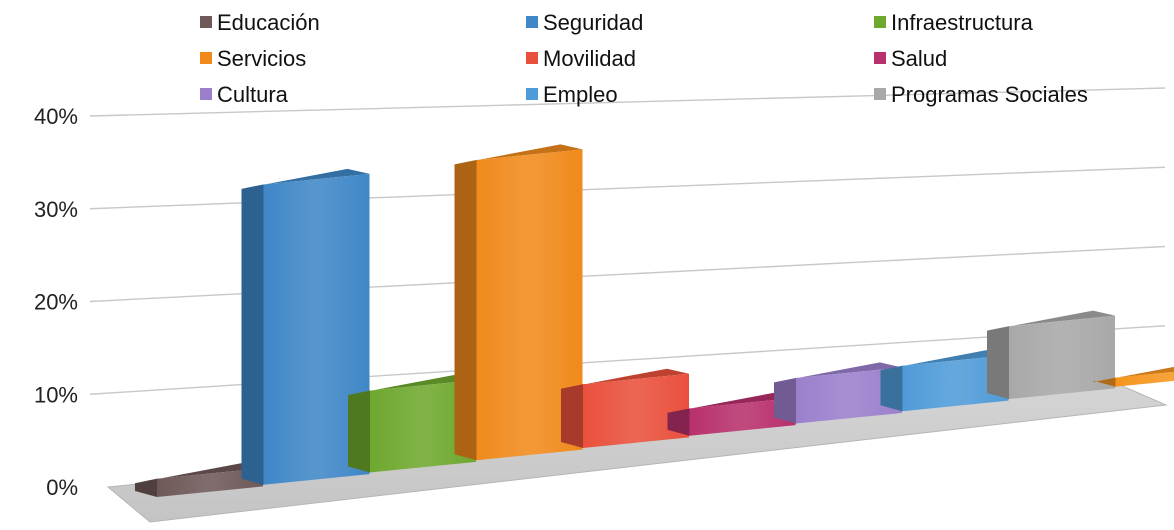 This screenshot has height=530, width=1174. What do you see at coordinates (593, 22) in the screenshot?
I see `legend-label: Seguridad` at bounding box center [593, 22].